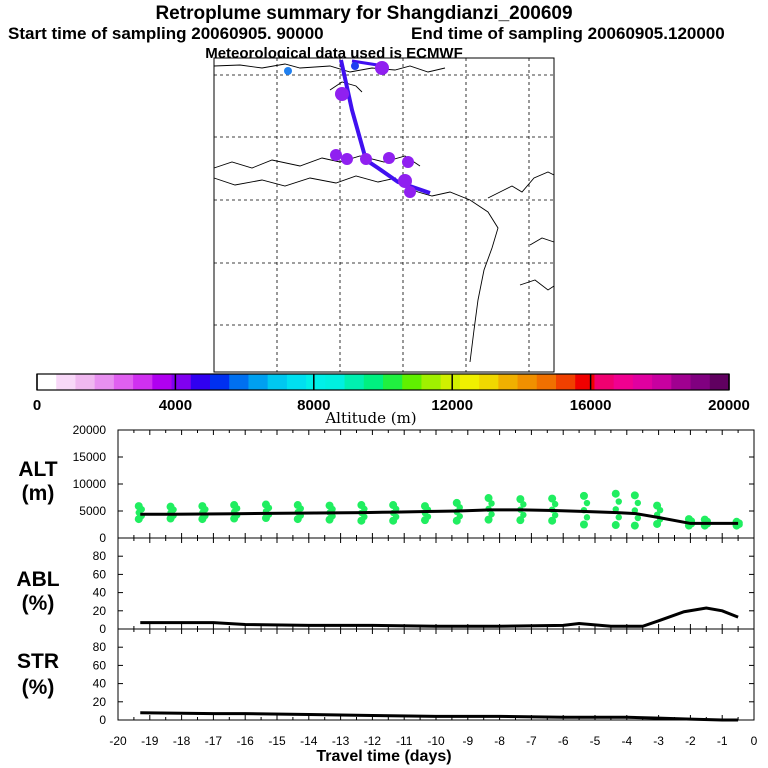 This screenshot has width=768, height=768. What do you see at coordinates (452, 405) in the screenshot?
I see `colorbar-tick-label: 12000` at bounding box center [452, 405].